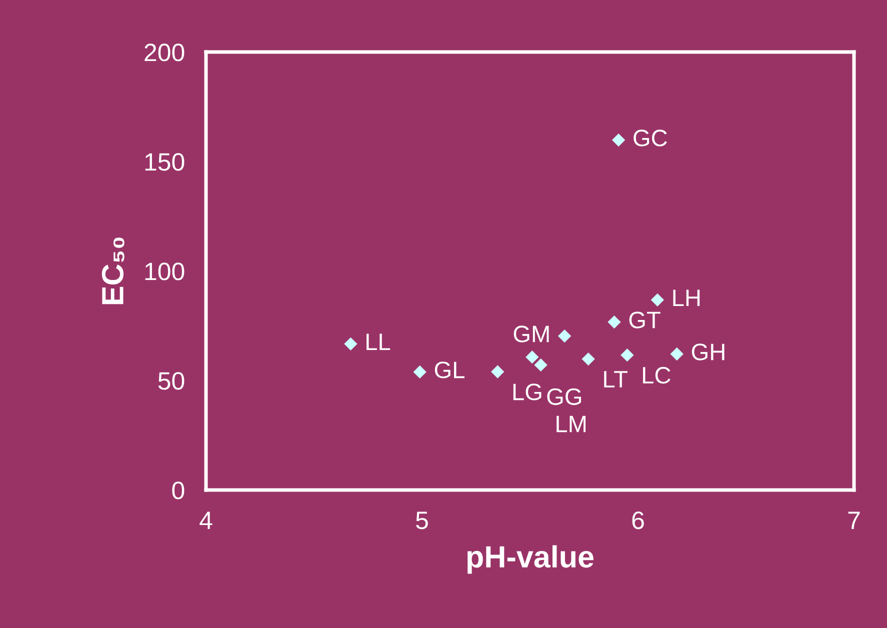  I want to click on annotation: GL, so click(449, 370).